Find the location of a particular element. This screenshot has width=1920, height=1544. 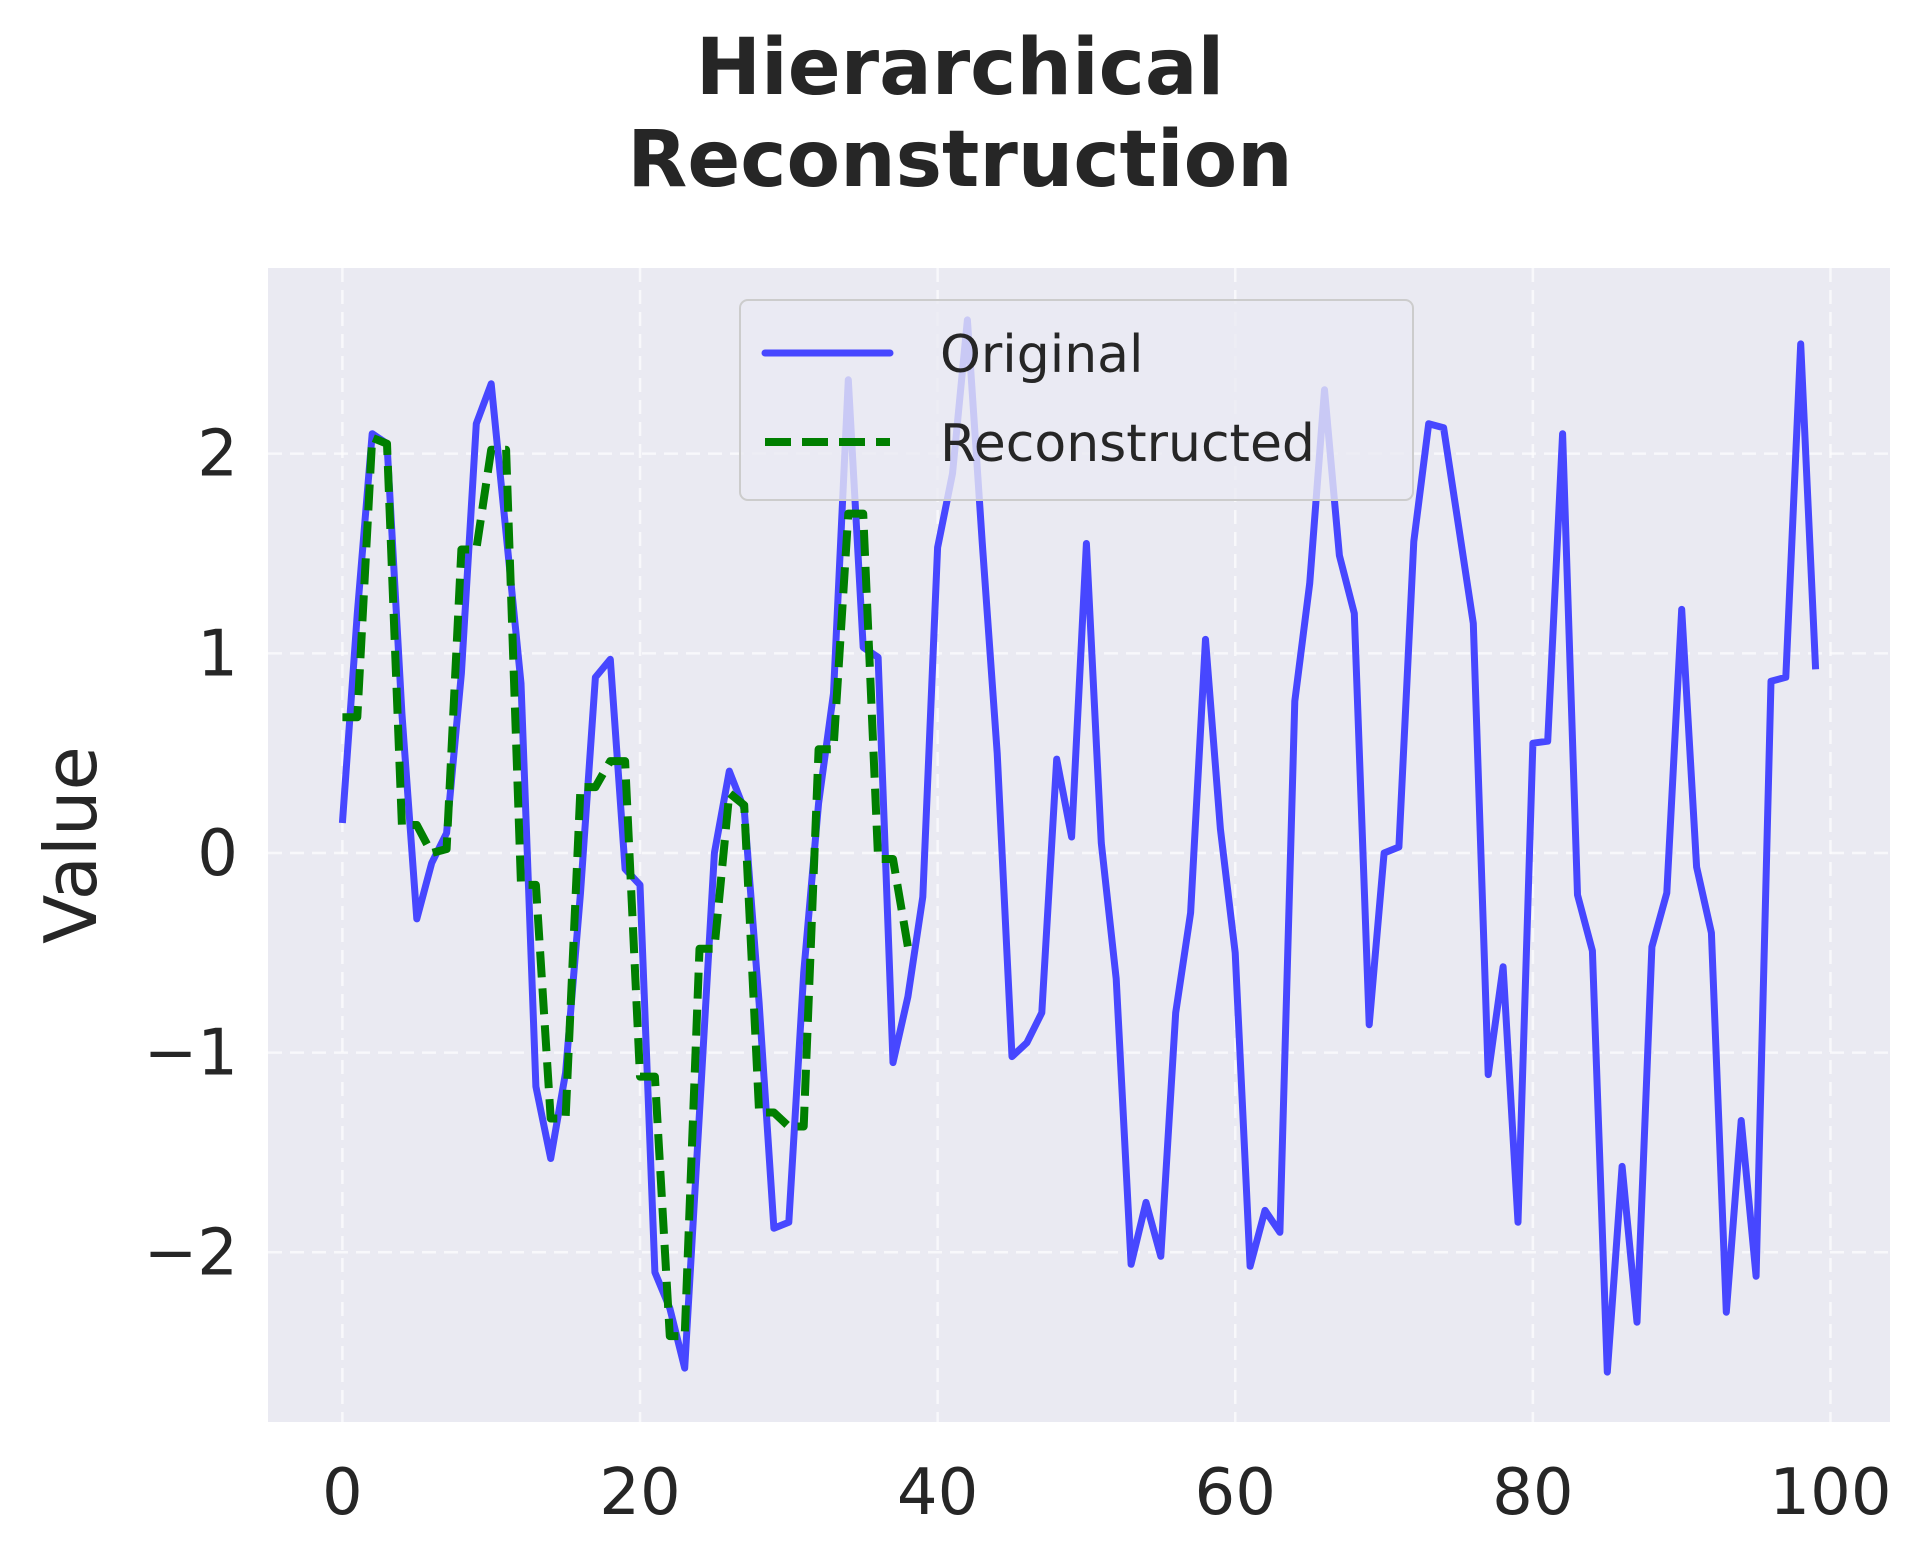

y-tick-label: −2 is located at coordinates (191, 1253).